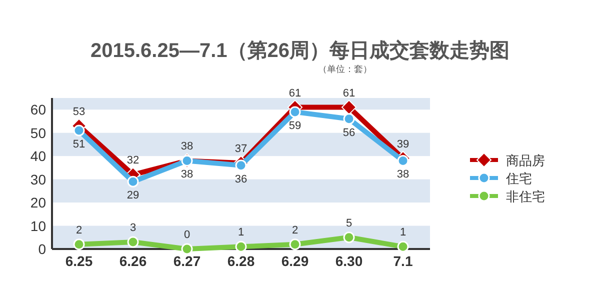 The height and width of the screenshot is (300, 600). What do you see at coordinates (38, 226) in the screenshot?
I see `y-tick-label: 10` at bounding box center [38, 226].